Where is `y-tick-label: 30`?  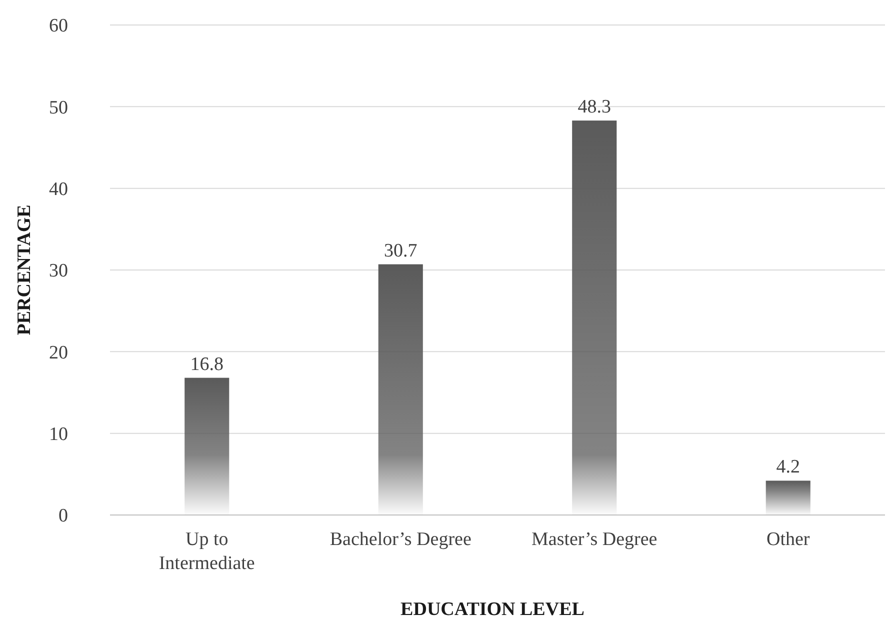
y-tick-label: 30 is located at coordinates (58, 271).